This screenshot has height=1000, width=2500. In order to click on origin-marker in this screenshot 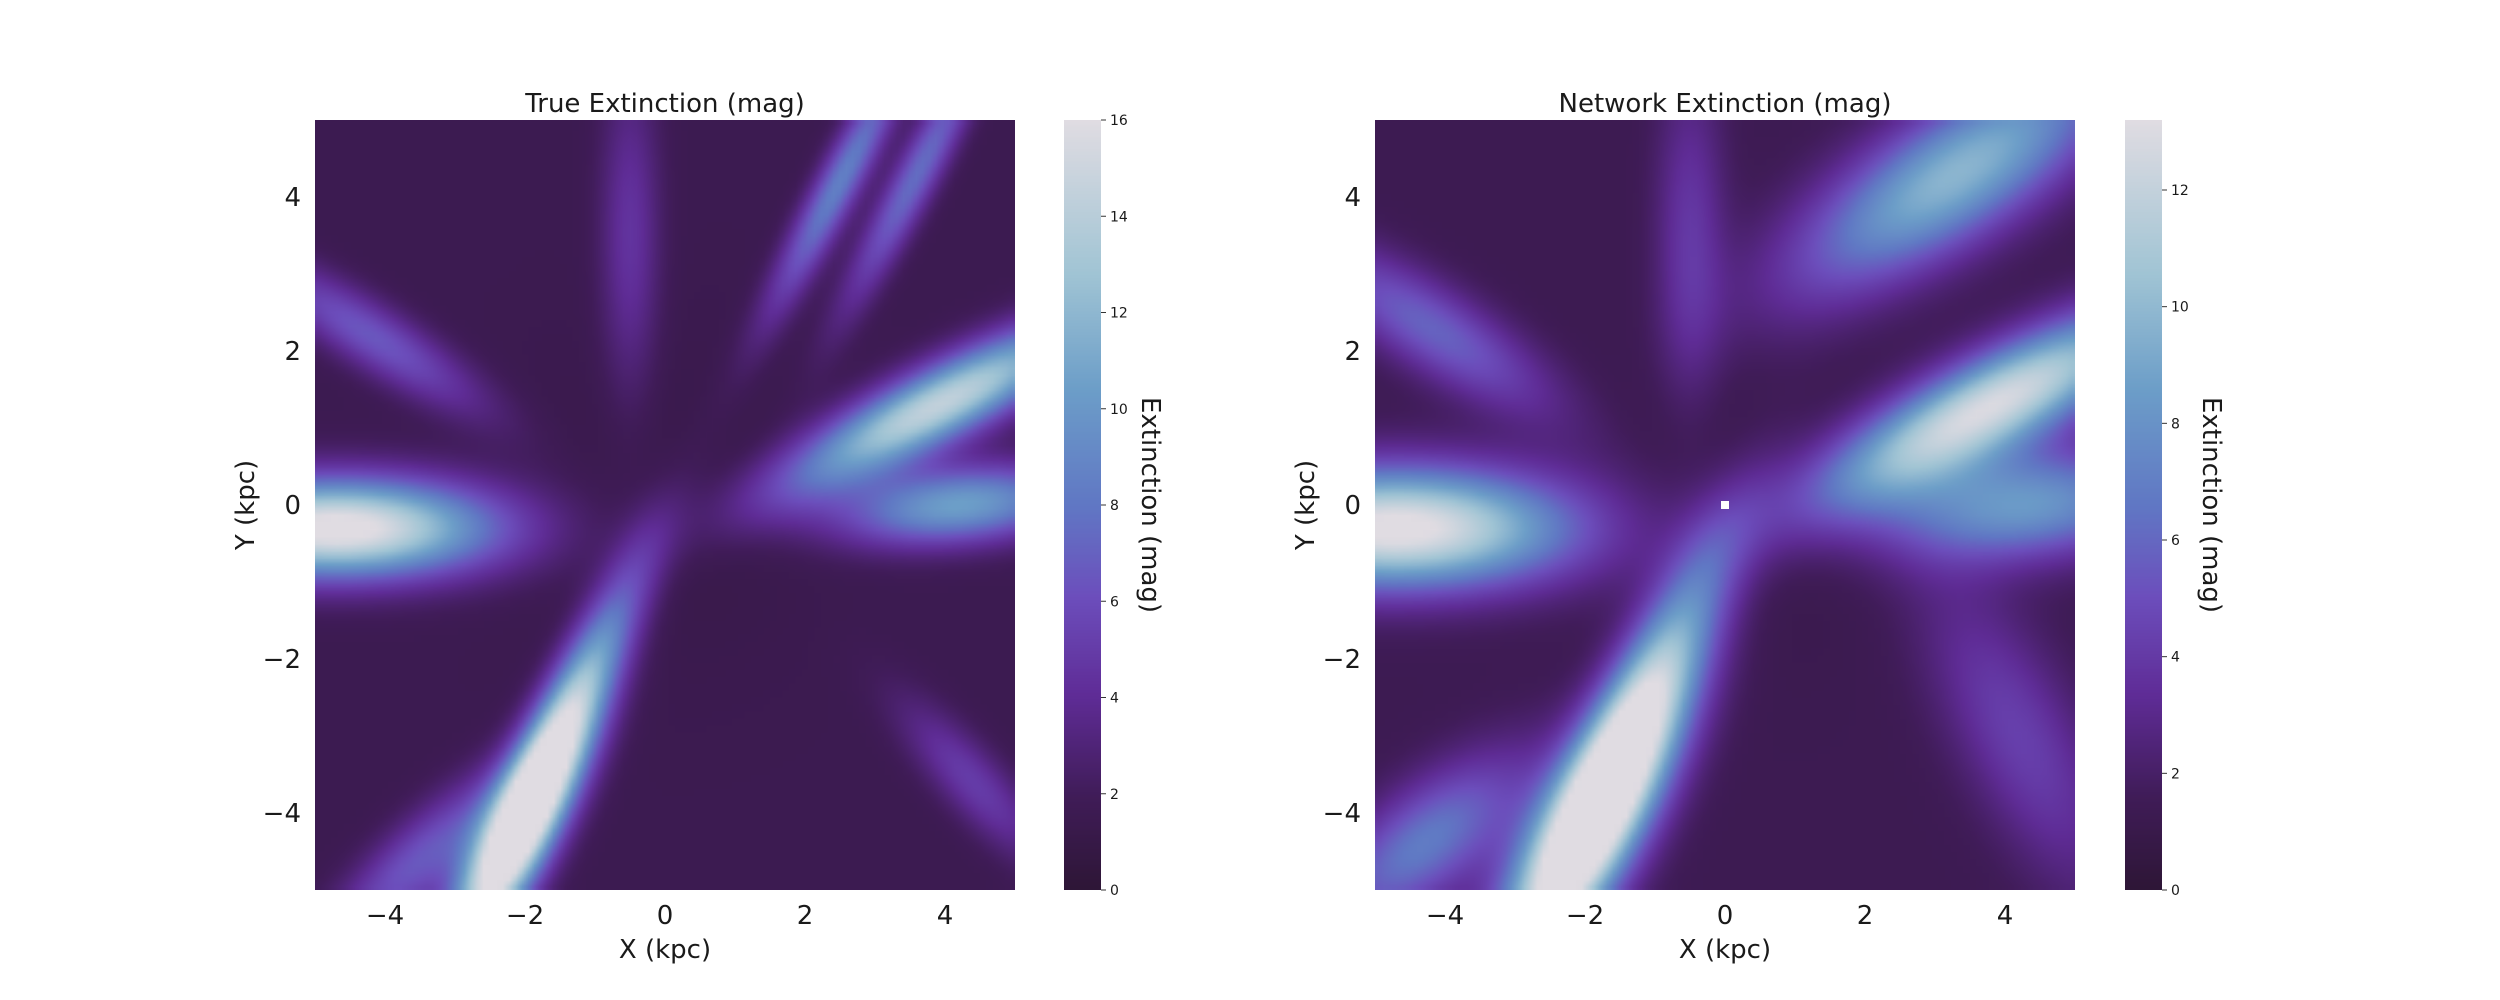, I will do `click(1725, 505)`.